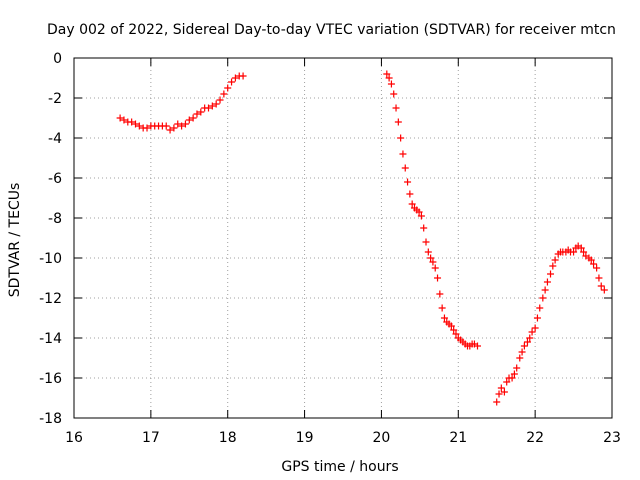 This screenshot has height=480, width=640. Describe the element at coordinates (55, 99) in the screenshot. I see `y-tick-label: -2` at that location.